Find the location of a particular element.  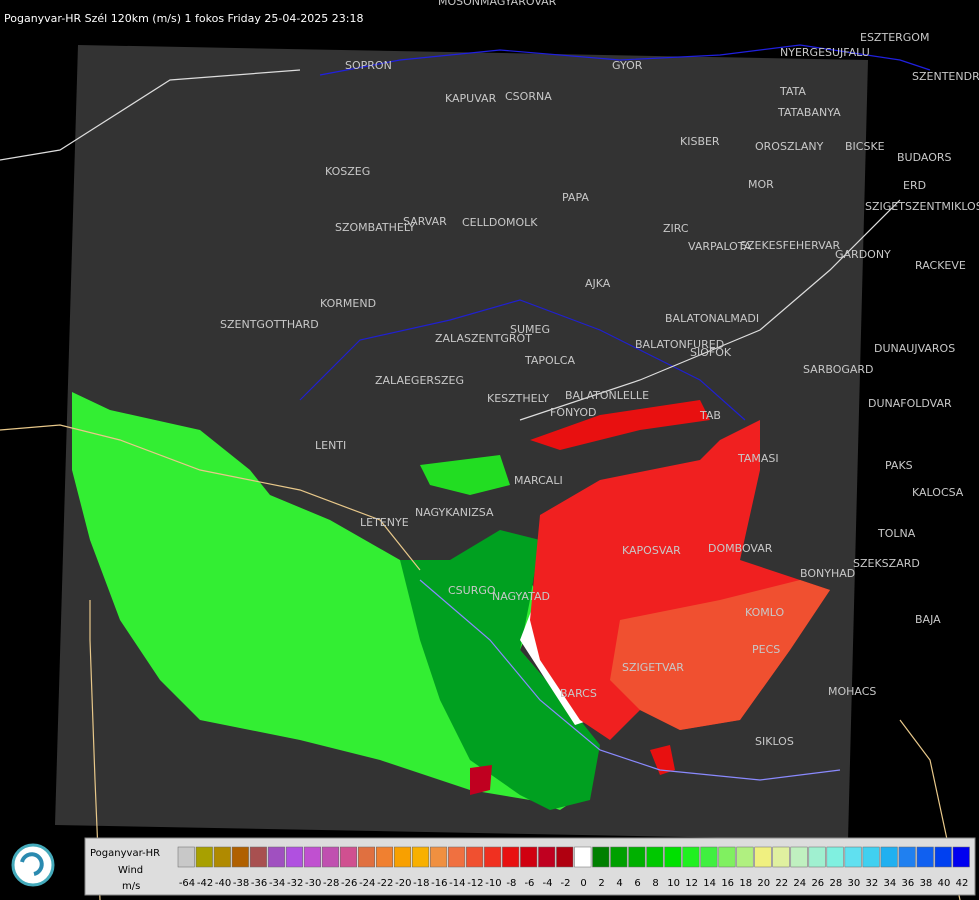

city-label: VARPALOTA is located at coordinates (720, 246).